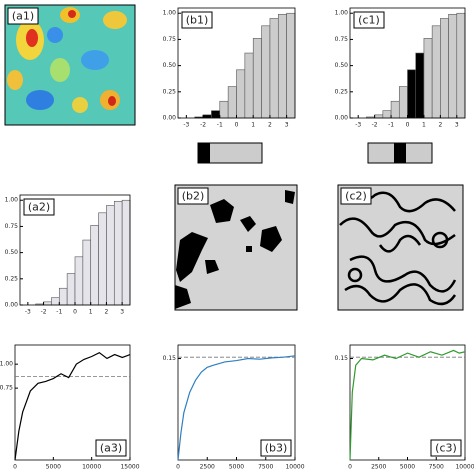  What do you see at coordinates (391, 125) in the screenshot?
I see `x-tick-label: -1` at bounding box center [391, 125].